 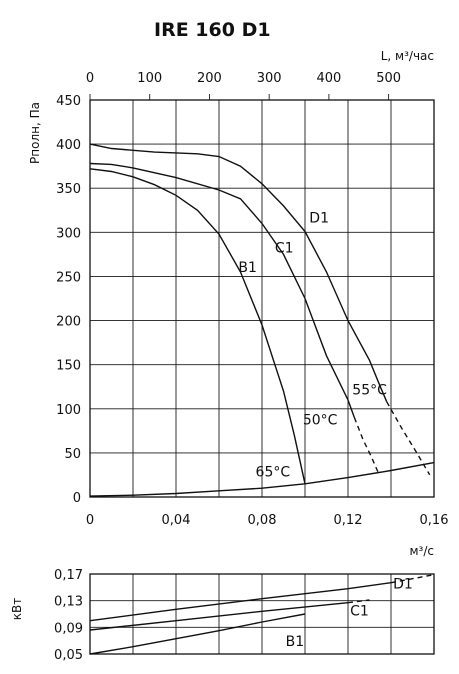 I want to click on curve-label: B1, so click(x=247, y=268).